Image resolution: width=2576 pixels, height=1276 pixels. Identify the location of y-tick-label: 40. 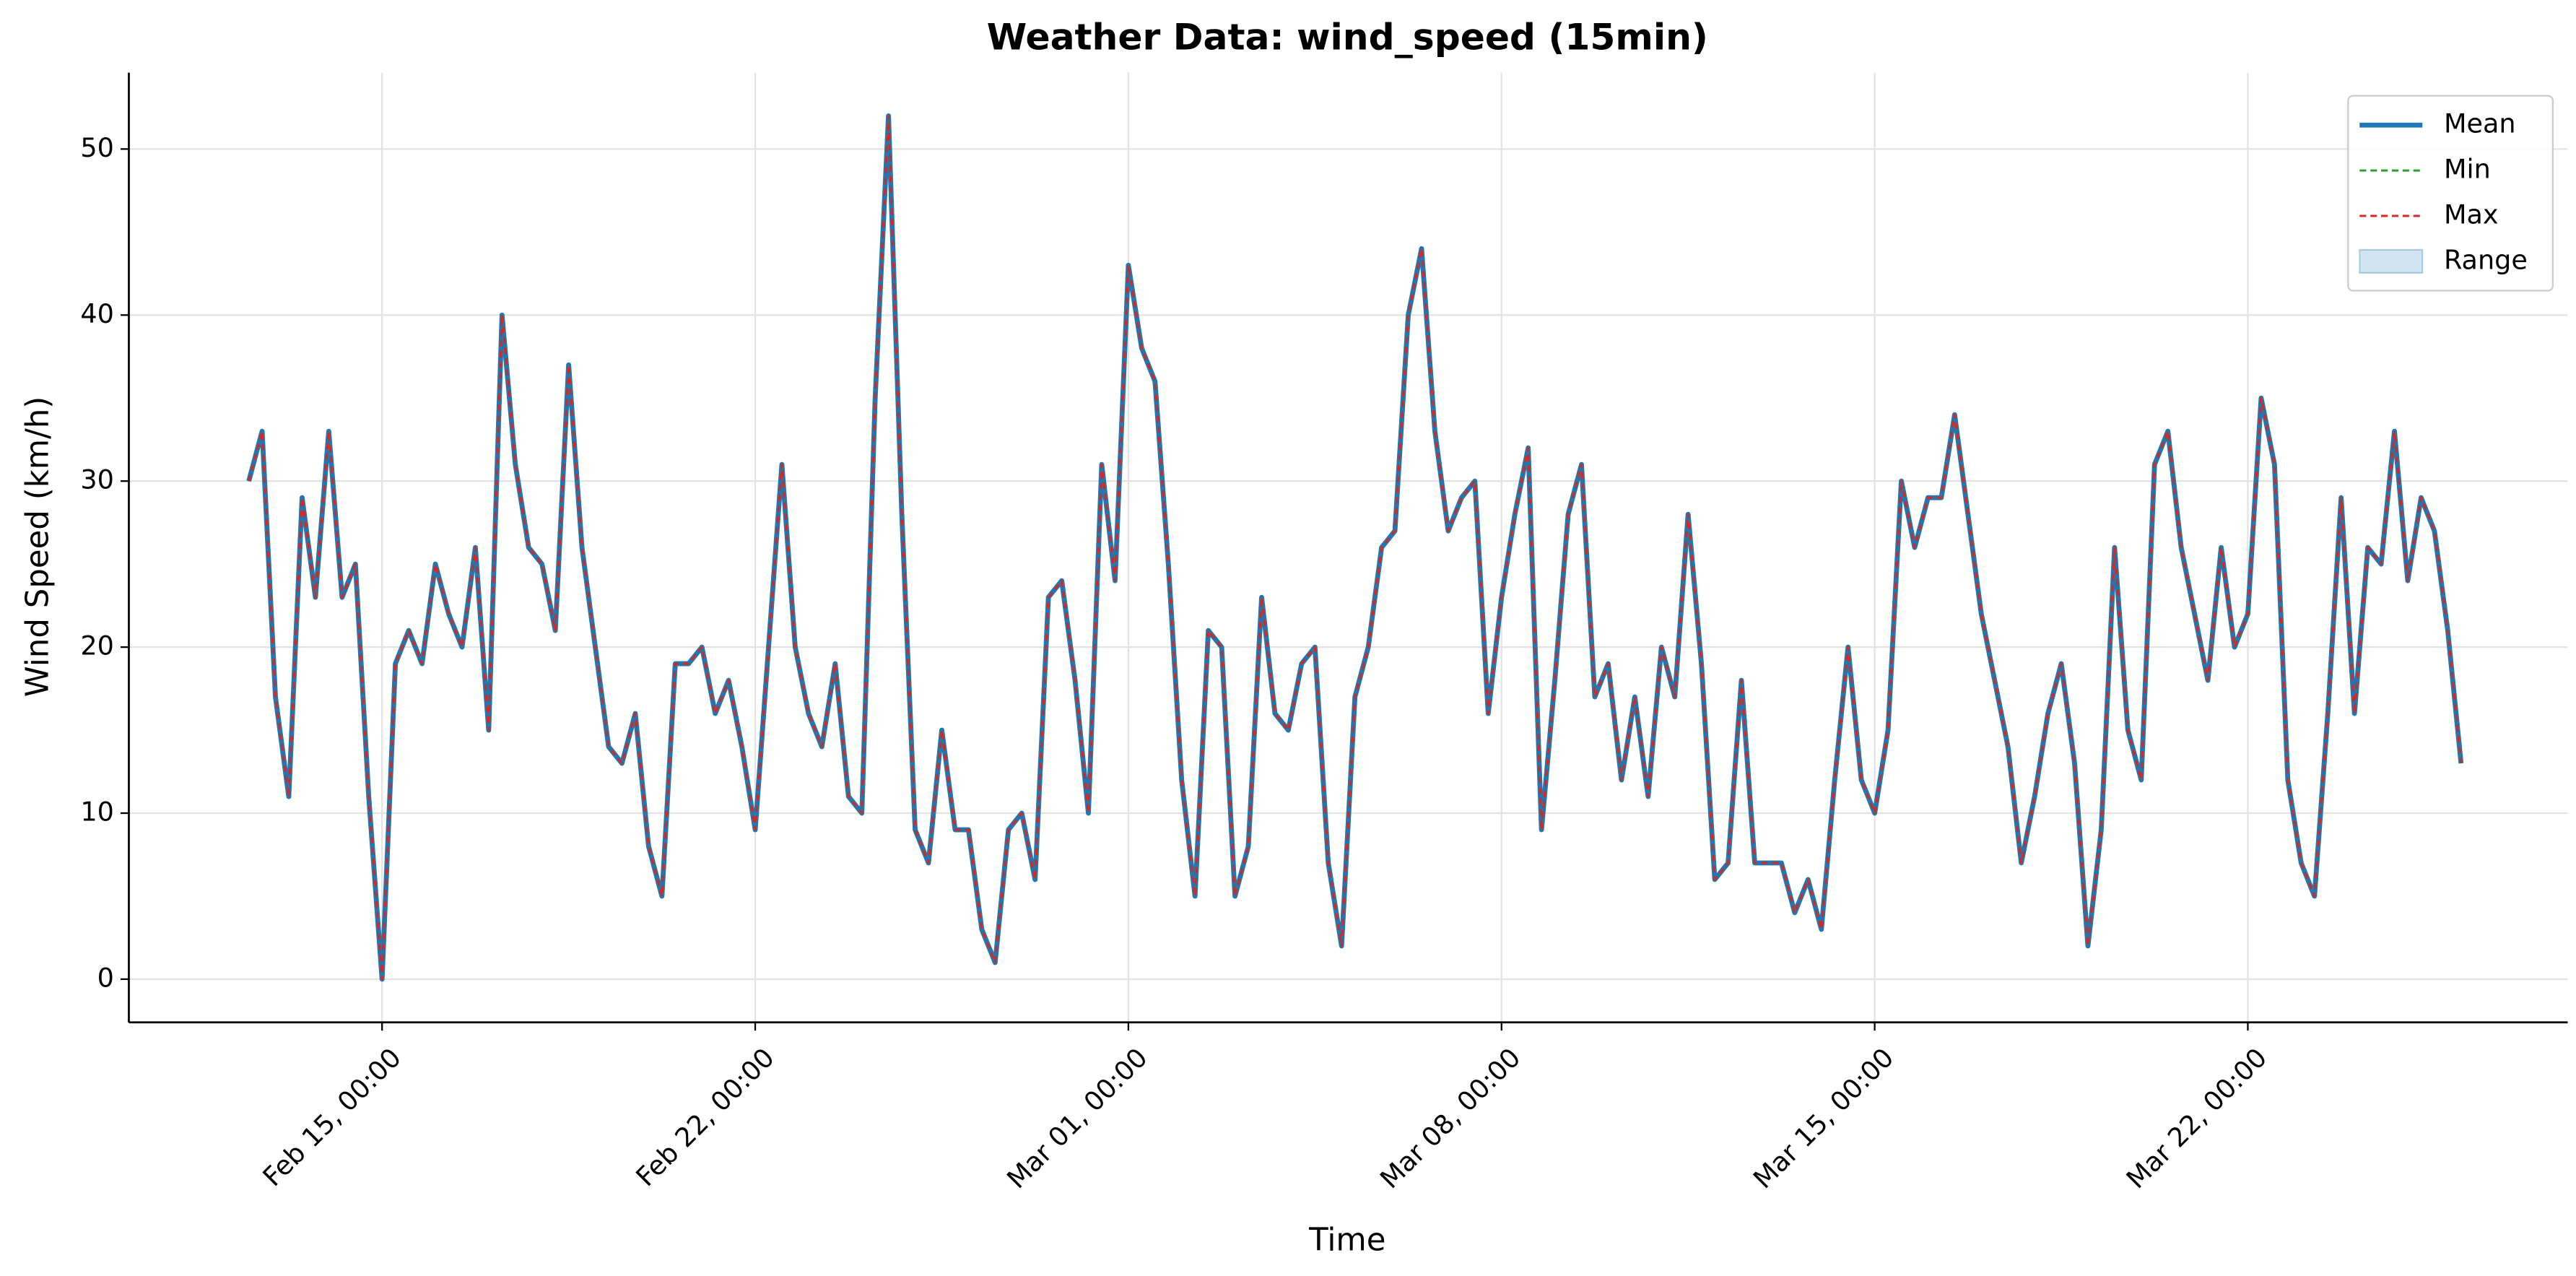
(97, 313).